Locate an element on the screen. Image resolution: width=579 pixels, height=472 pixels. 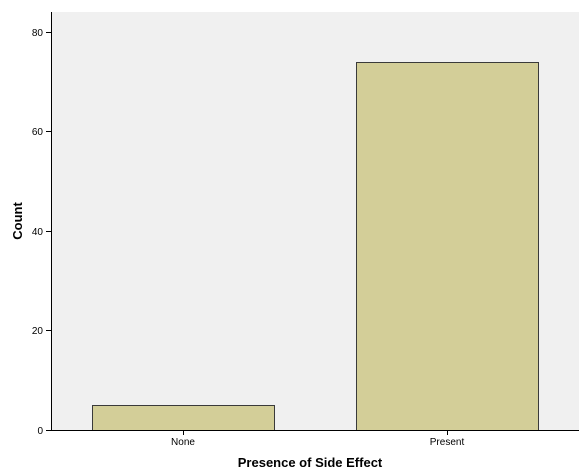
x-axis-title: Presence of Side Effect is located at coordinates (310, 462).